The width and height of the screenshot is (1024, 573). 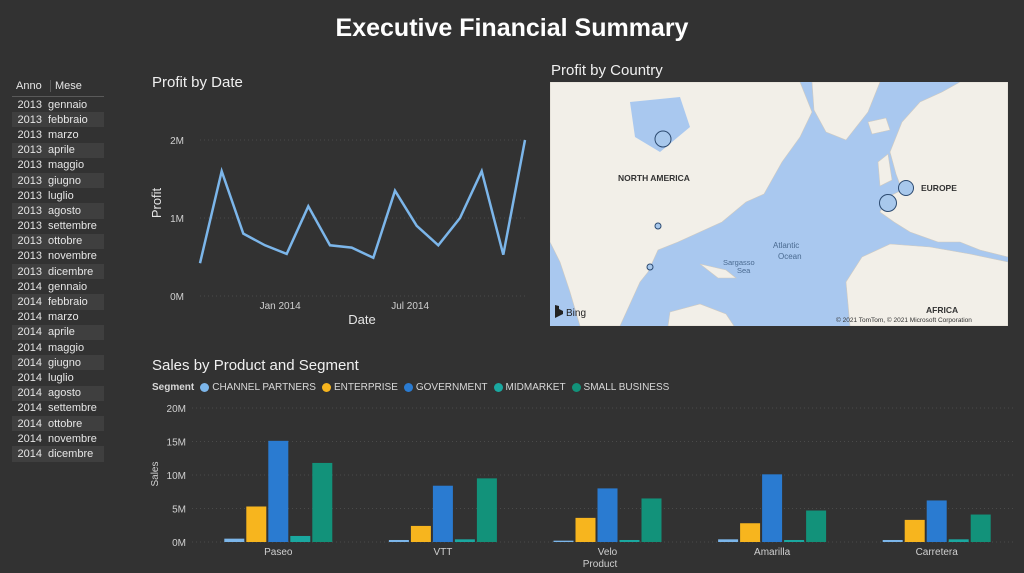 I want to click on table-row: 2014 ottobre, so click(x=58, y=423).